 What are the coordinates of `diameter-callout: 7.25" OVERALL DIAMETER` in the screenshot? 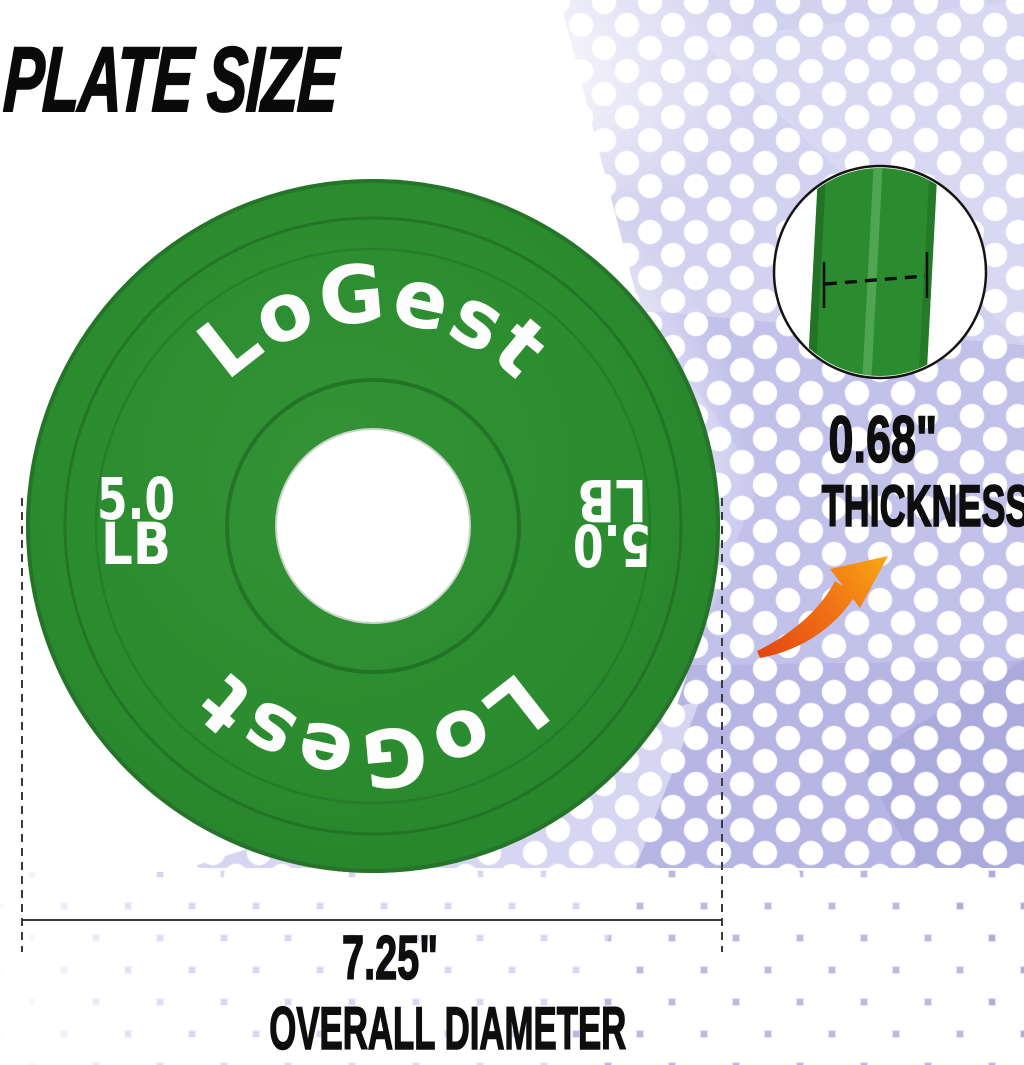 It's located at (390, 993).